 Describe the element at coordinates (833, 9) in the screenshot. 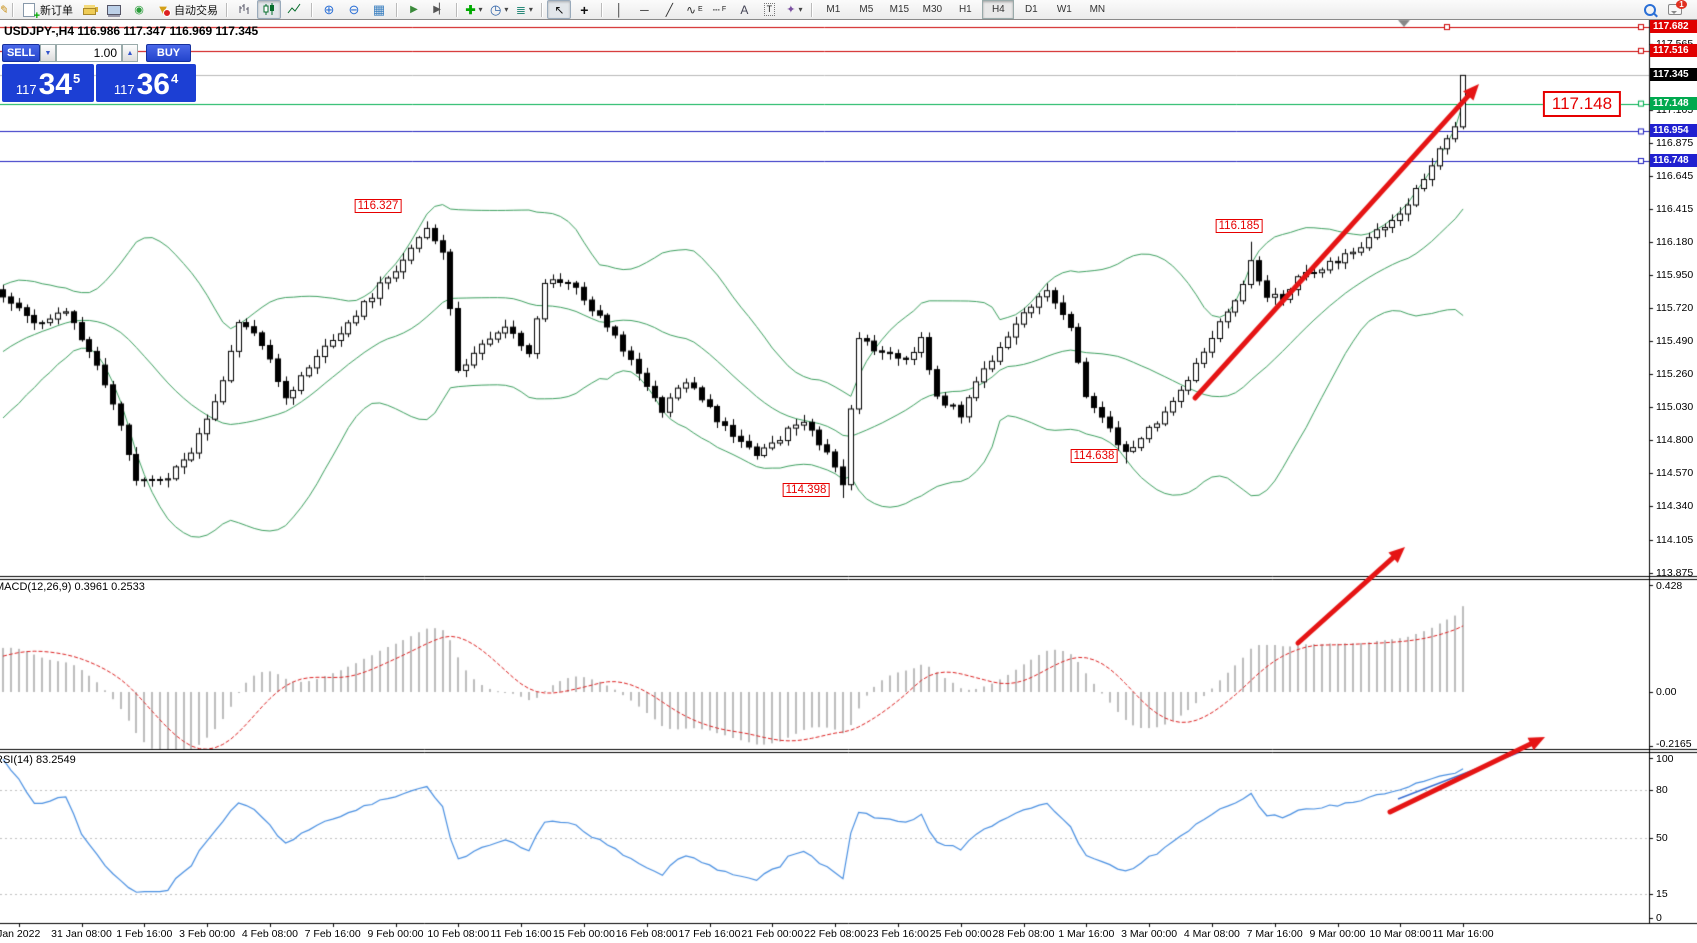

I see `timeframe-m1-button: M1` at that location.